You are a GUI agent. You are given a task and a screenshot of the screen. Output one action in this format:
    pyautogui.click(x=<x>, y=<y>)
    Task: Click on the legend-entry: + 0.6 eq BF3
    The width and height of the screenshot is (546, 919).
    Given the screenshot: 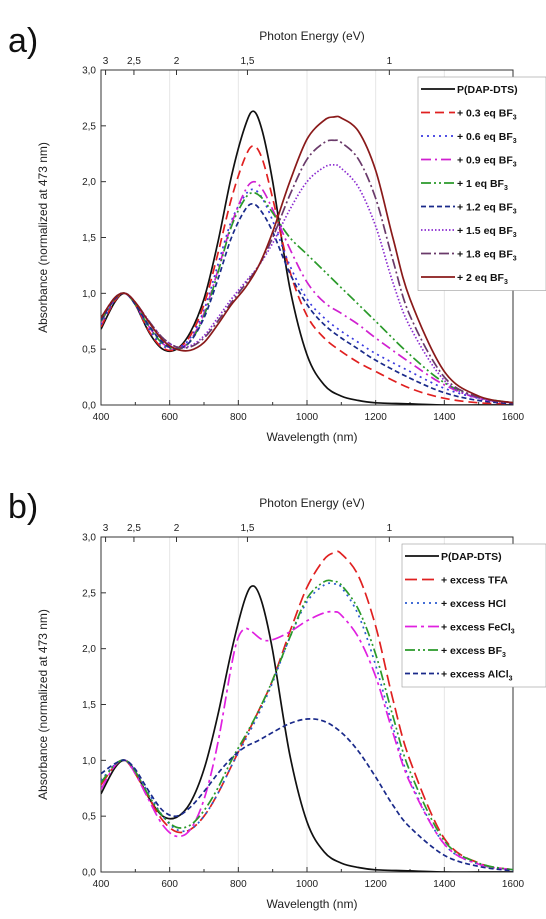 What is the action you would take?
    pyautogui.click(x=487, y=138)
    